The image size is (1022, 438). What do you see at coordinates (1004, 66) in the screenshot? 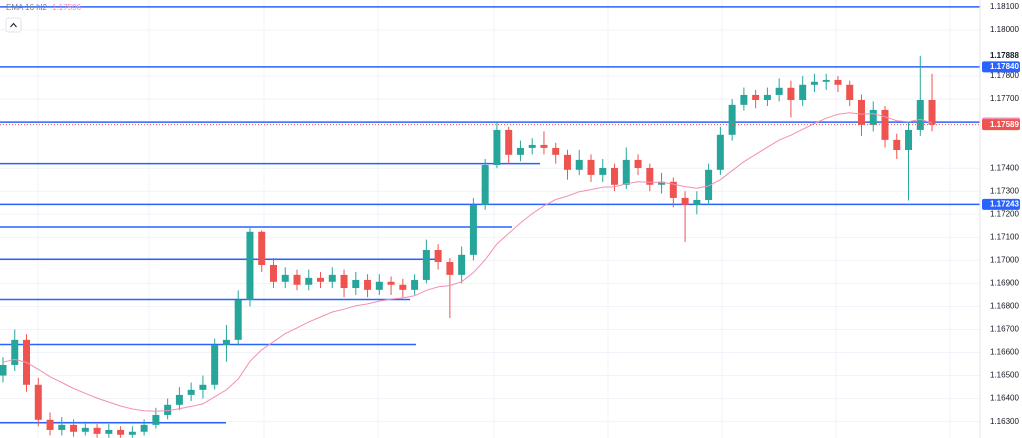
I see `price-label: 1.17840` at bounding box center [1004, 66].